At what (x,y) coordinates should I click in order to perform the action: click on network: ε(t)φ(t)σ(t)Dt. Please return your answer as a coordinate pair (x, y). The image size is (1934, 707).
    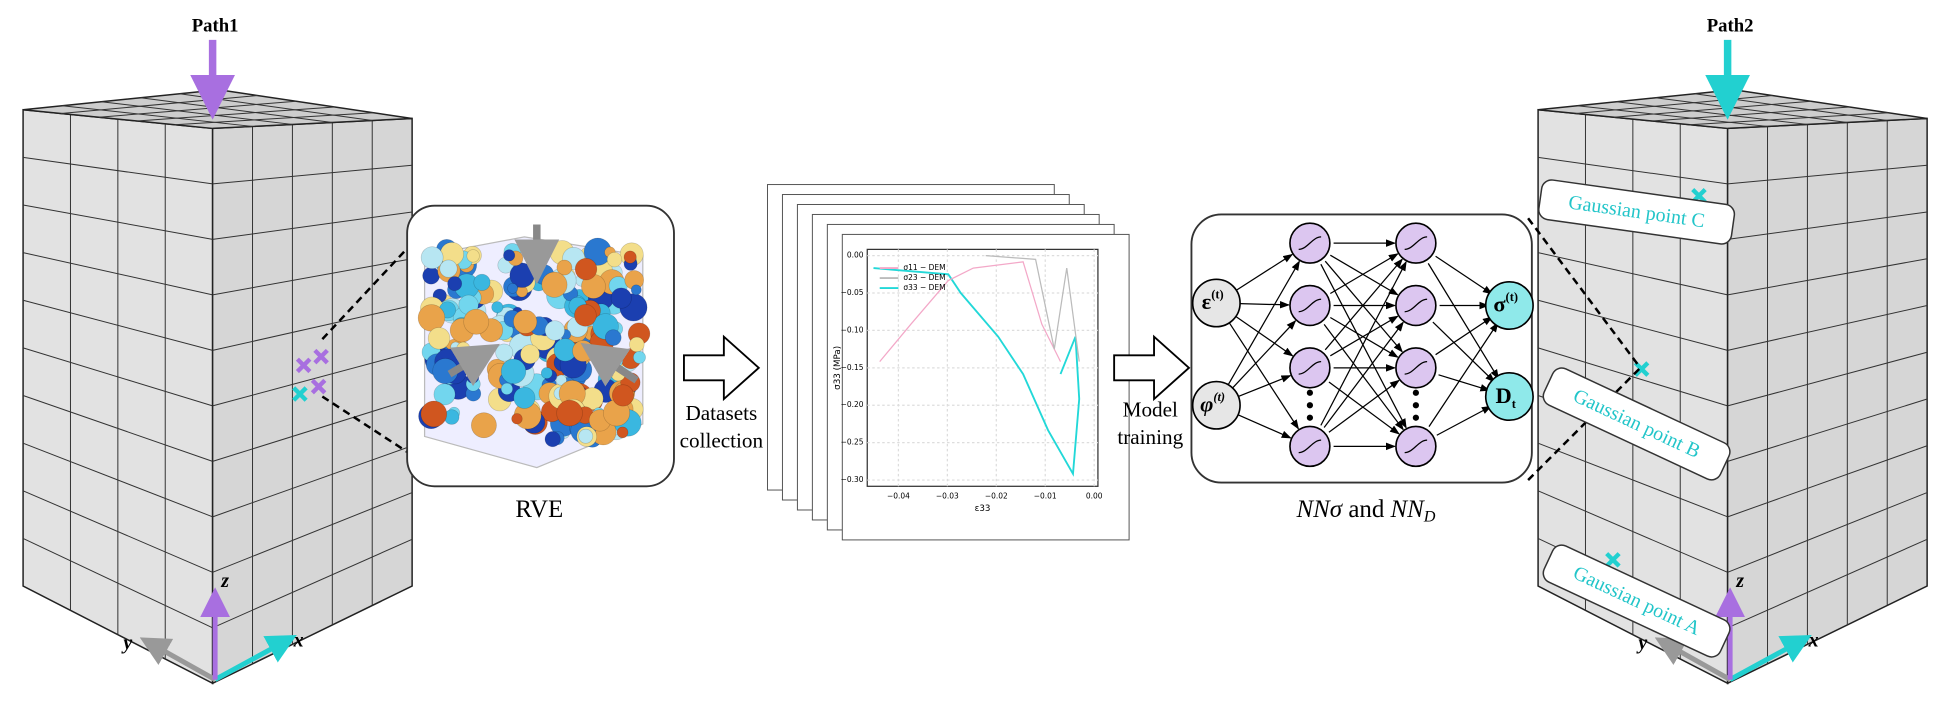
    Looking at the image, I should click on (1362, 348).